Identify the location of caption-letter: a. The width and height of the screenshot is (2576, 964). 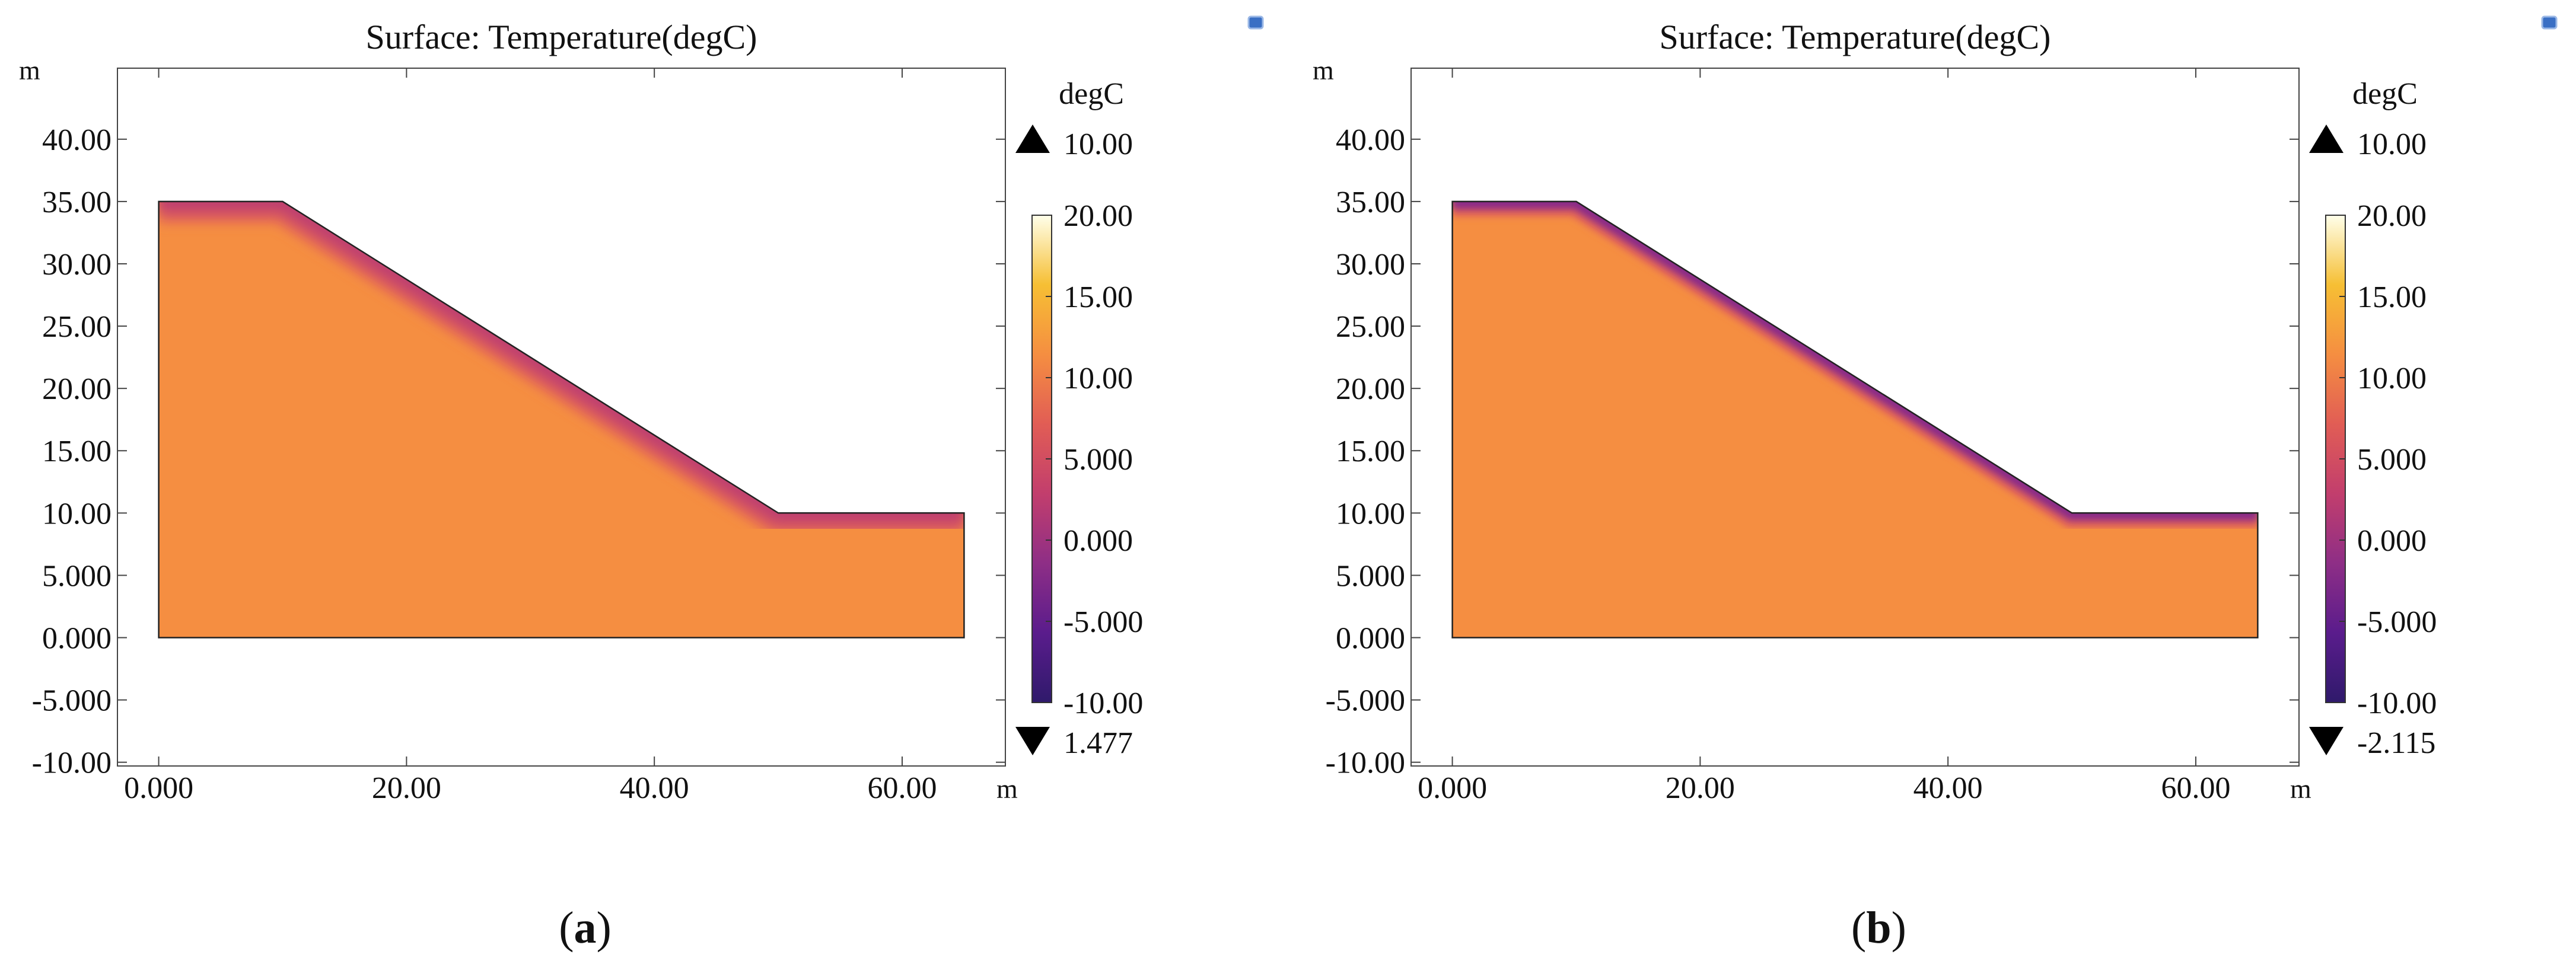
(585, 928).